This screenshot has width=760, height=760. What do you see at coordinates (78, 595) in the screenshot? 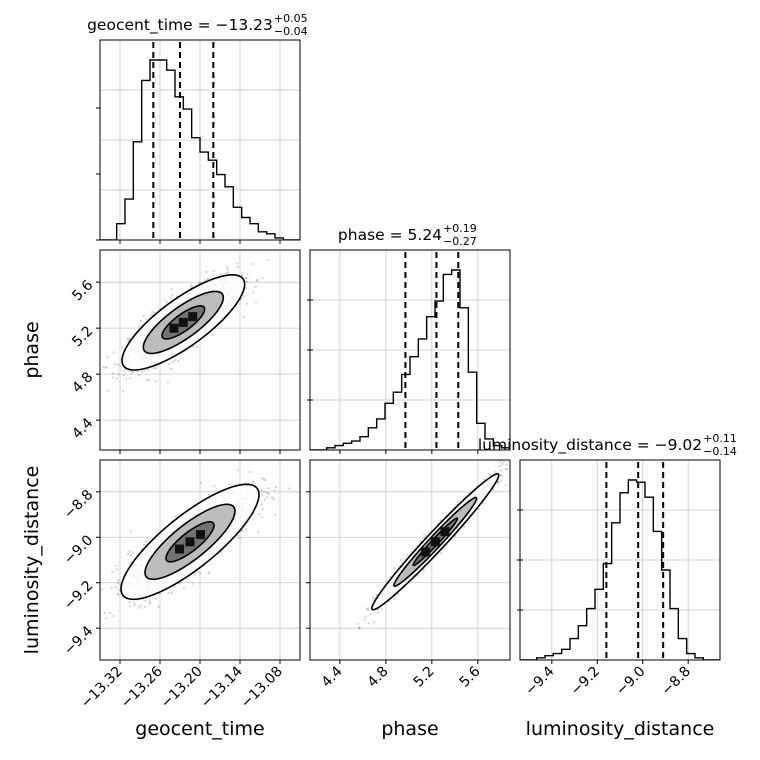
I see `y-tick-label: −9.2` at bounding box center [78, 595].